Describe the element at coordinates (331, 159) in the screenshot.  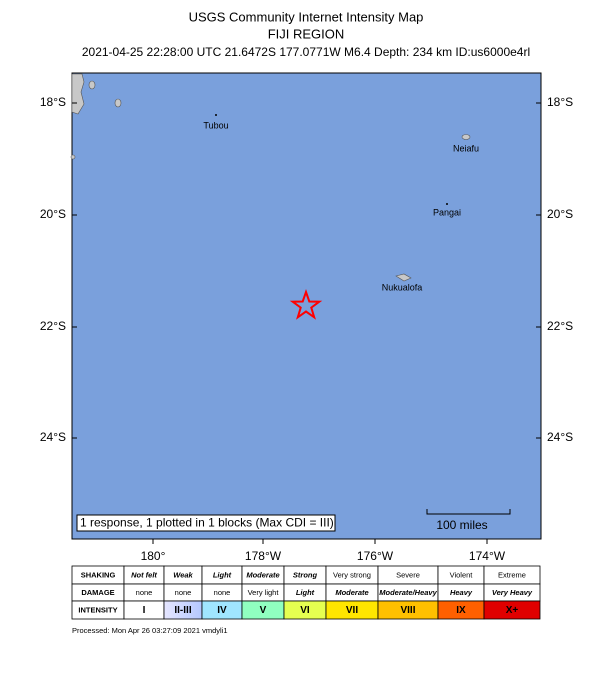
I see `place-dots` at that location.